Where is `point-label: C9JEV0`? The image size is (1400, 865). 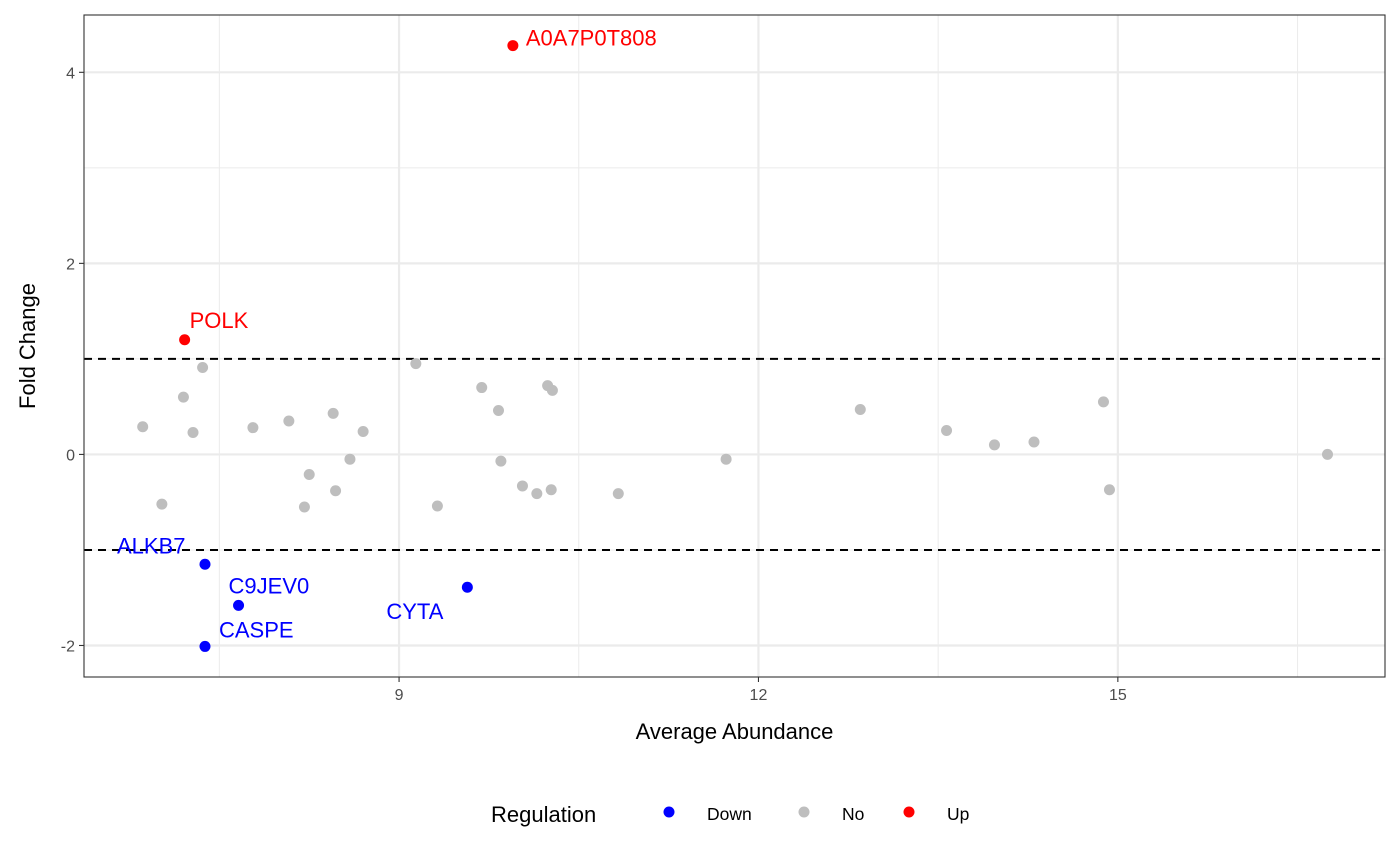 point-label: C9JEV0 is located at coordinates (269, 585).